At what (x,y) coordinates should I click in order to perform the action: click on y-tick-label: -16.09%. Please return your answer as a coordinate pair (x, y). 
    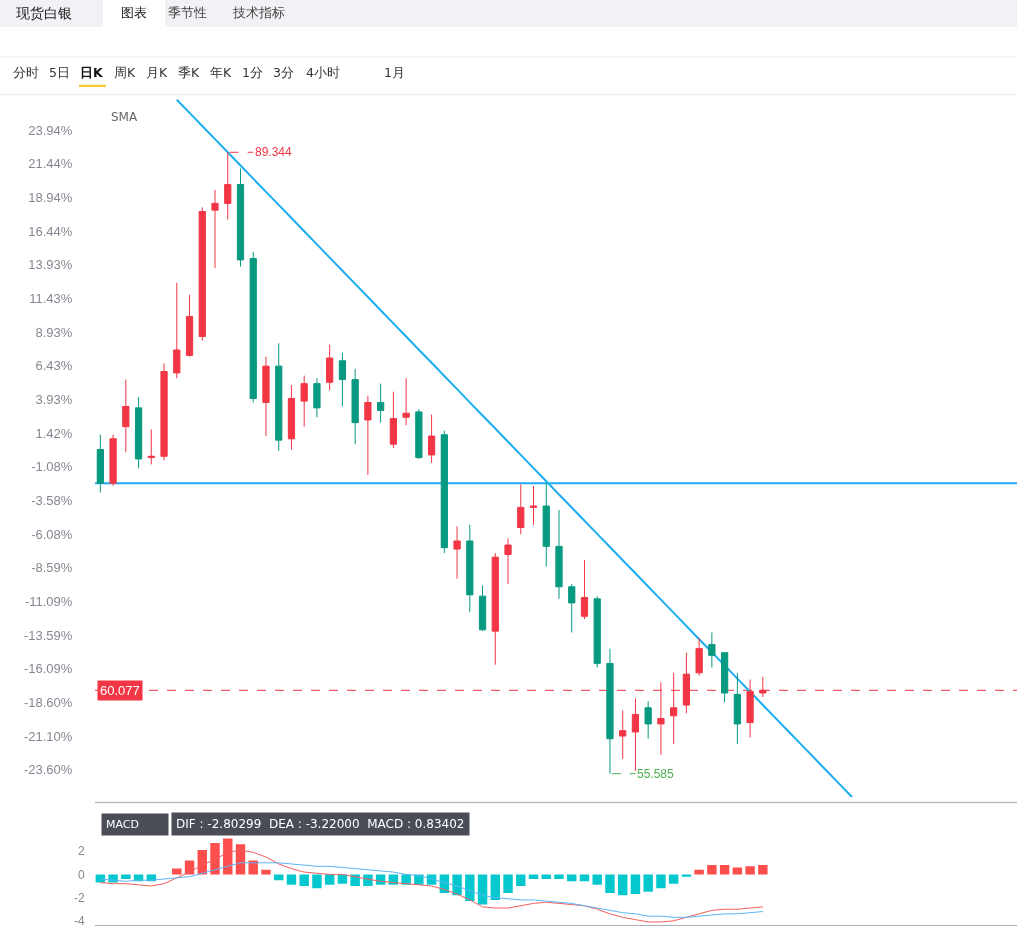
    Looking at the image, I should click on (48, 669).